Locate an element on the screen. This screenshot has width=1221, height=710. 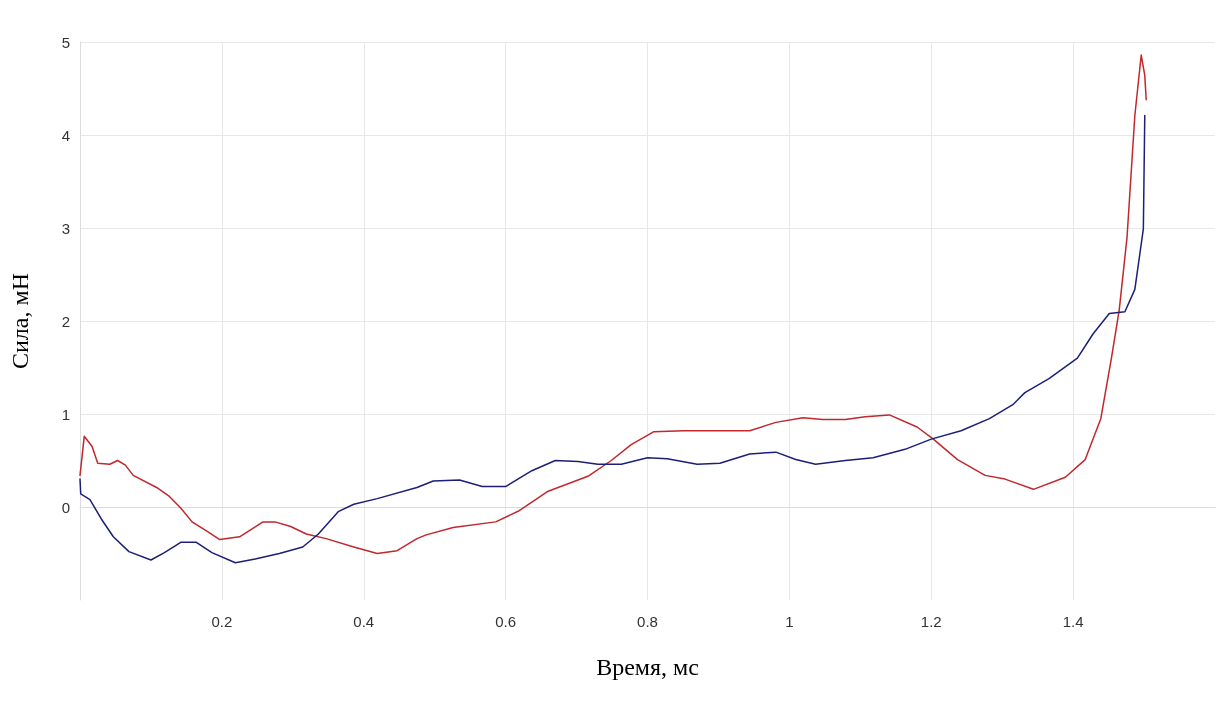
x-tick-label: 0.6 is located at coordinates (506, 621).